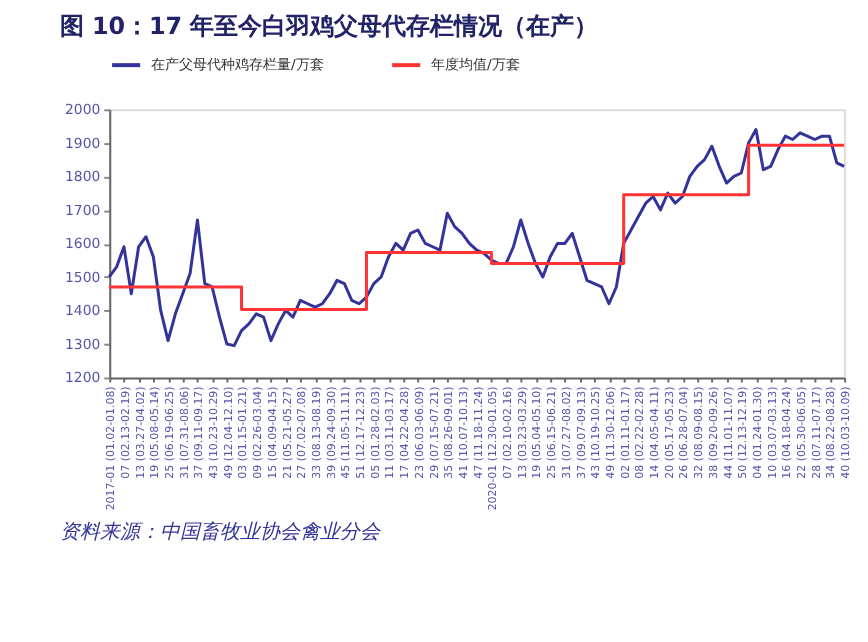 The height and width of the screenshot is (642, 868). I want to click on text: 资料来源：中国畜牧业协会禽业分会, so click(220, 532).